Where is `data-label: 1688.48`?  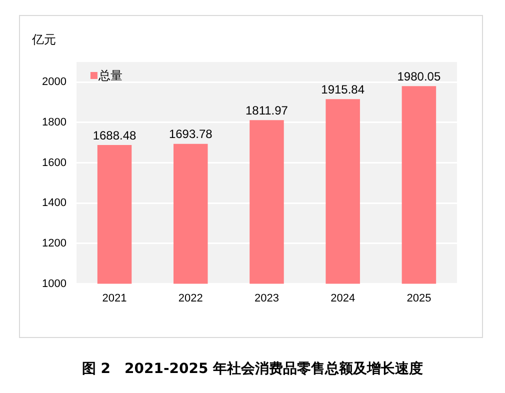 data-label: 1688.48 is located at coordinates (114, 135).